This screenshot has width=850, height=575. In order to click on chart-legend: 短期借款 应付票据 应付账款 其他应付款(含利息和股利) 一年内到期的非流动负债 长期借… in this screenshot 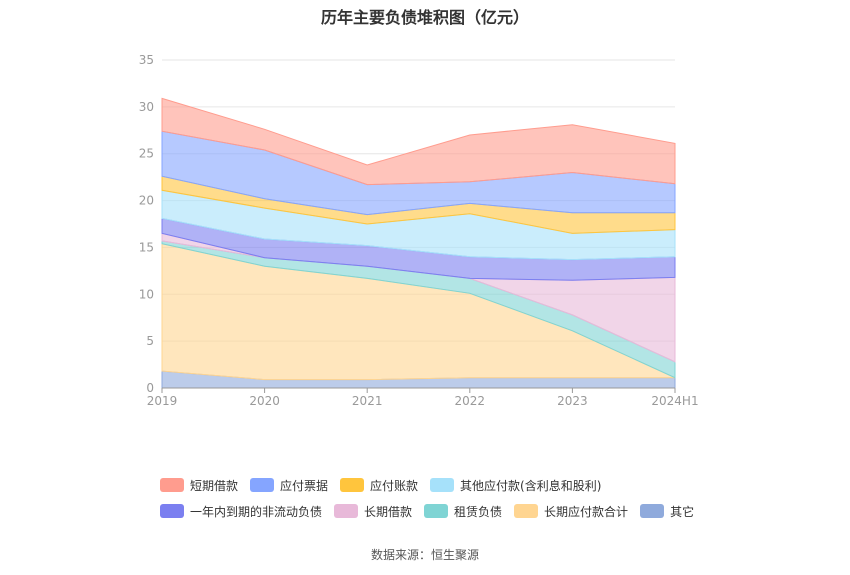, I will do `click(460, 498)`.